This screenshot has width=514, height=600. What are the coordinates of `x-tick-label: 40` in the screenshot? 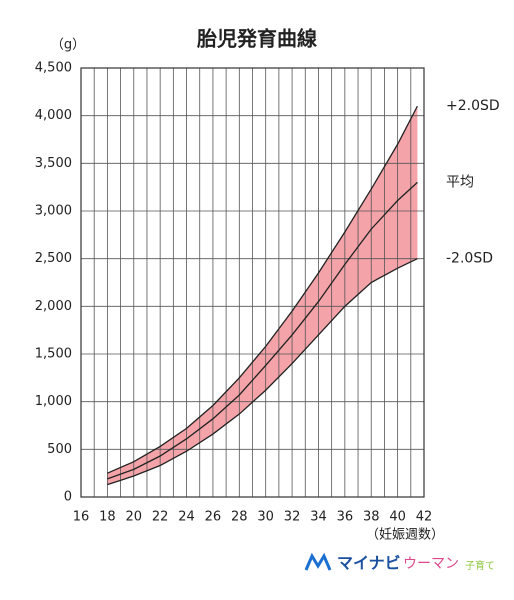 It's located at (397, 517).